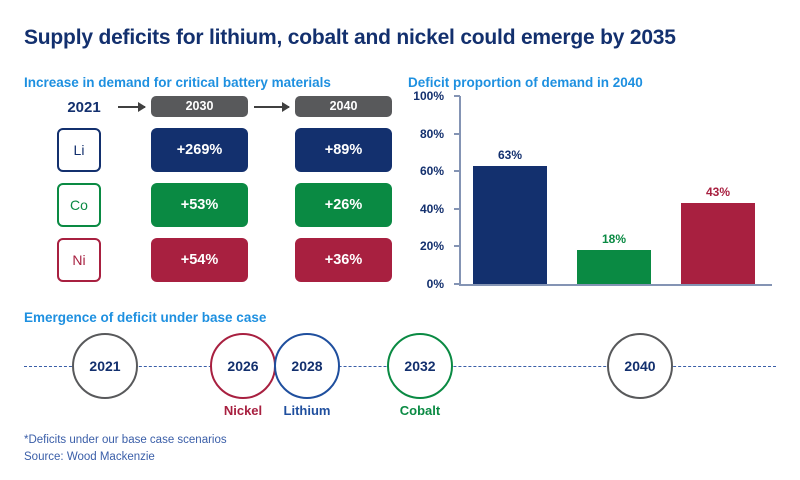 Image resolution: width=800 pixels, height=480 pixels. What do you see at coordinates (199, 260) in the screenshot?
I see `demand-value-ni-2030: +54%` at bounding box center [199, 260].